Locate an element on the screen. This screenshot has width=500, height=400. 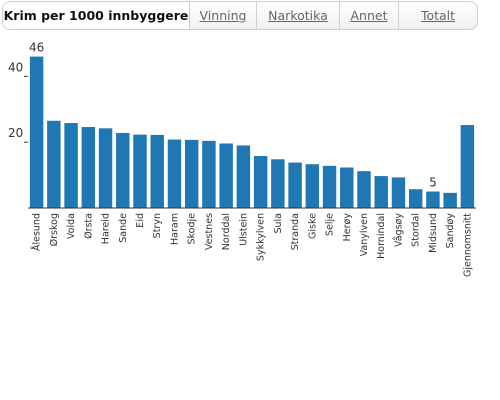
x-tick-label: Vanylven is located at coordinates (364, 234).